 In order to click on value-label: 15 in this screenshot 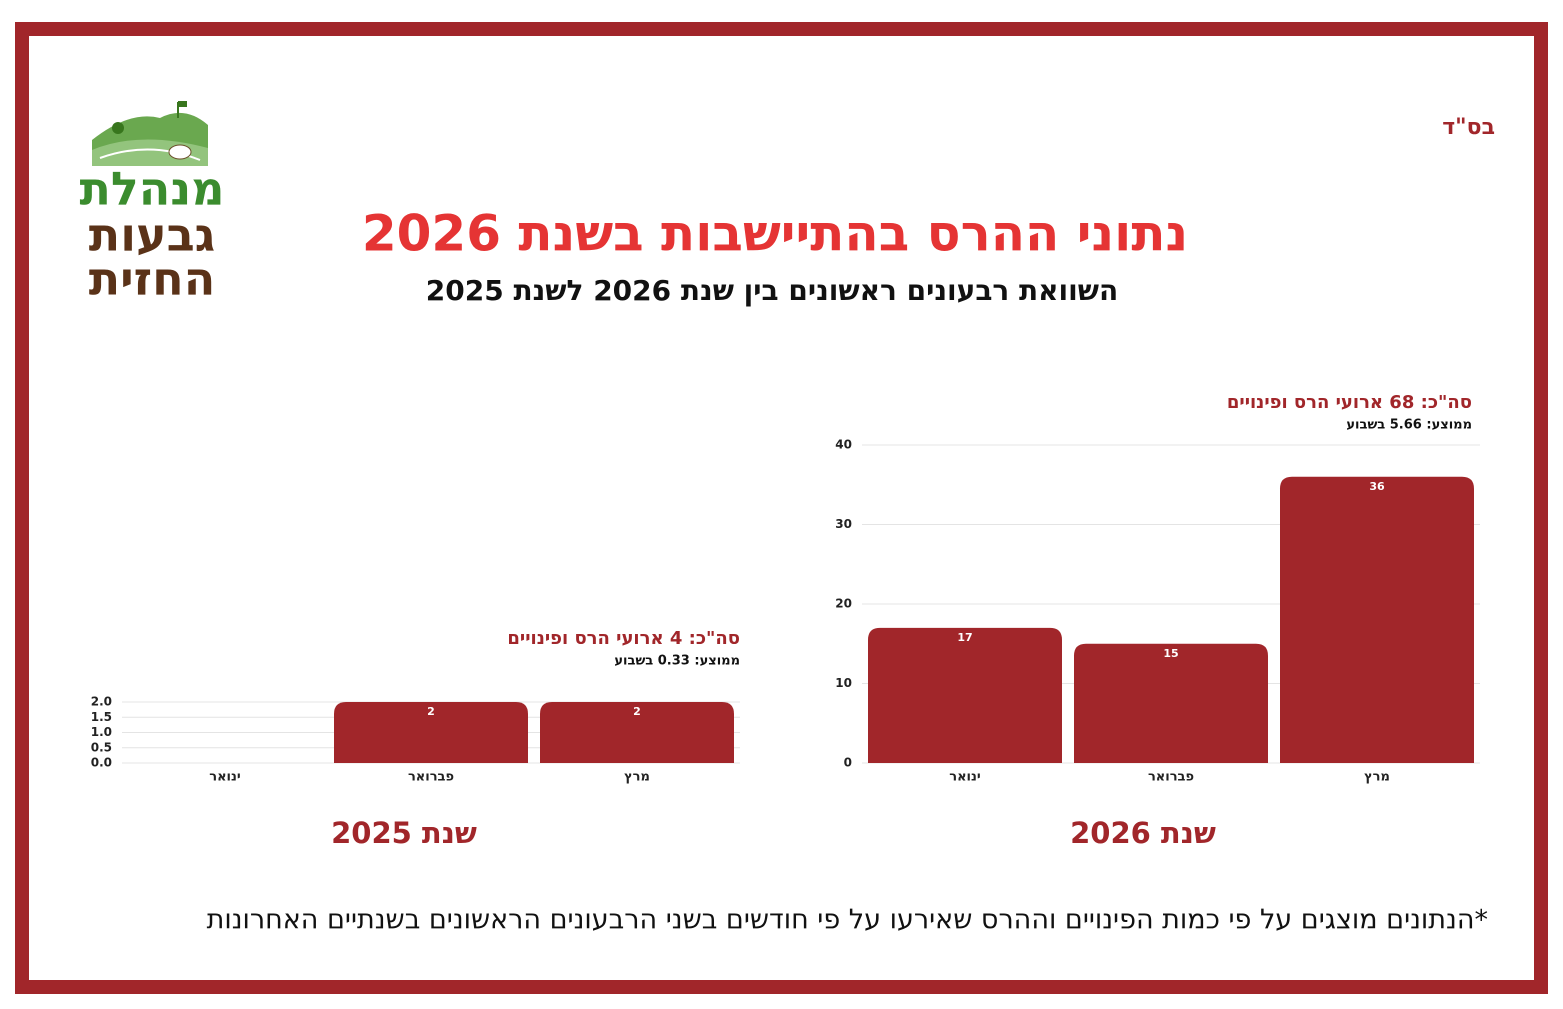, I will do `click(1170, 653)`.